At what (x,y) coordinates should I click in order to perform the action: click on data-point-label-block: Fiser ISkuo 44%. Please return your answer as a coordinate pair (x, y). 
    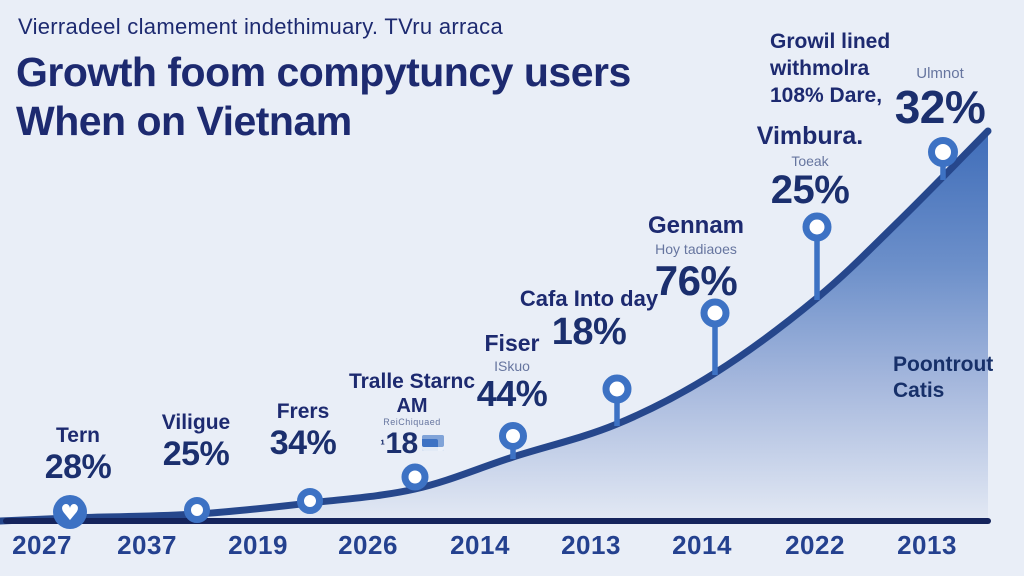
    Looking at the image, I should click on (512, 372).